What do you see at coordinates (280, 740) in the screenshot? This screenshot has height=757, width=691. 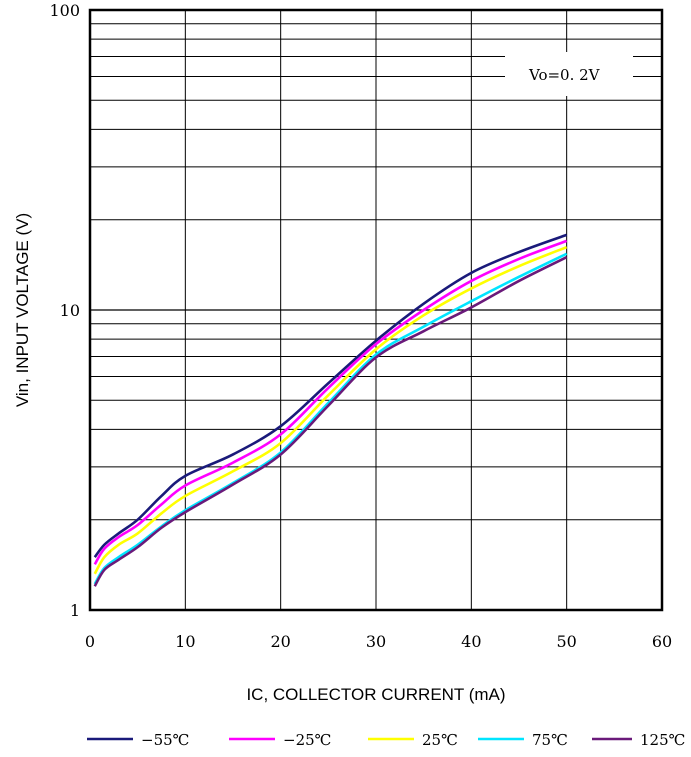 I see `legend-item-2: −25℃` at bounding box center [280, 740].